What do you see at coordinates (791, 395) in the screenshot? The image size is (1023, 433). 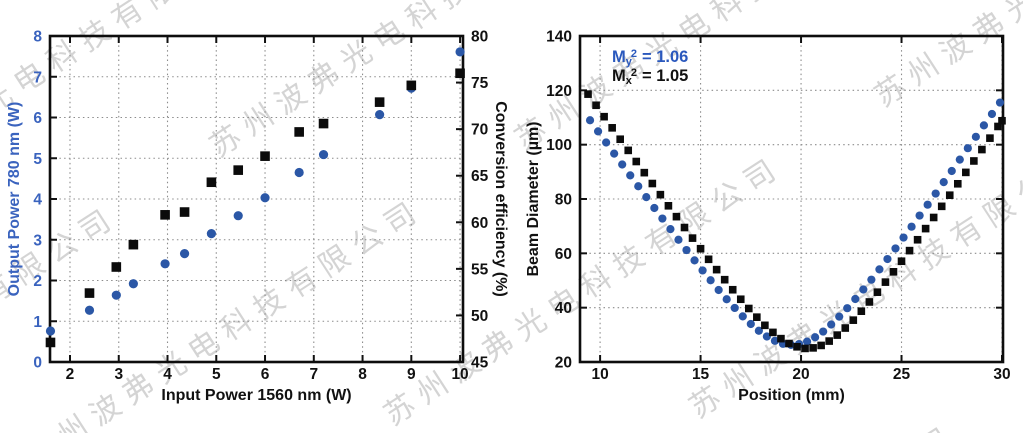 I see `x-axis-label-position: Position (mm)` at bounding box center [791, 395].